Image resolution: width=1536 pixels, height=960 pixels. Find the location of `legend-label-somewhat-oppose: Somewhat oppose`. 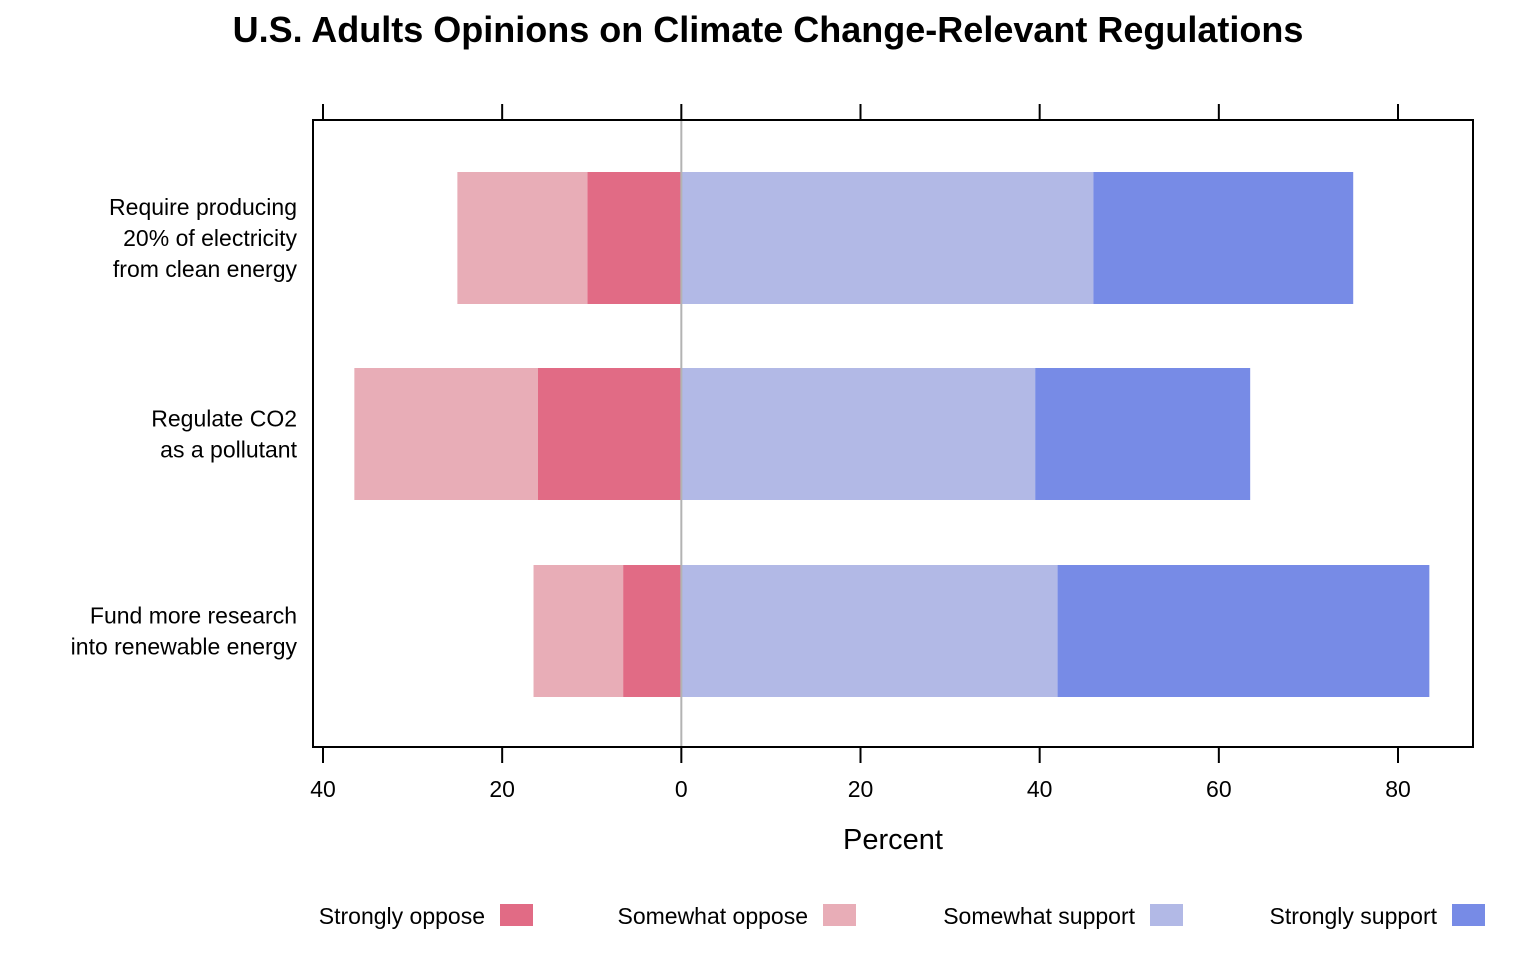

legend-label-somewhat-oppose: Somewhat oppose is located at coordinates (712, 916).